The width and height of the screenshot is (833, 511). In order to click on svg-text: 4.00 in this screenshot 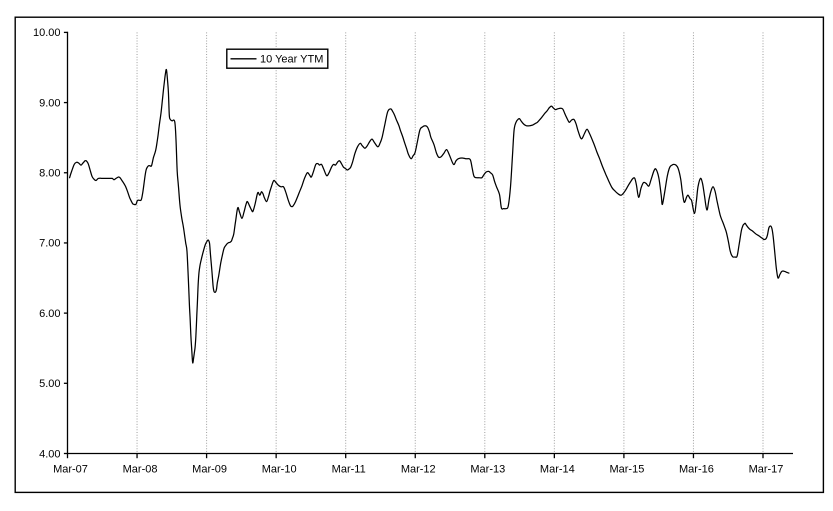, I will do `click(49, 454)`.